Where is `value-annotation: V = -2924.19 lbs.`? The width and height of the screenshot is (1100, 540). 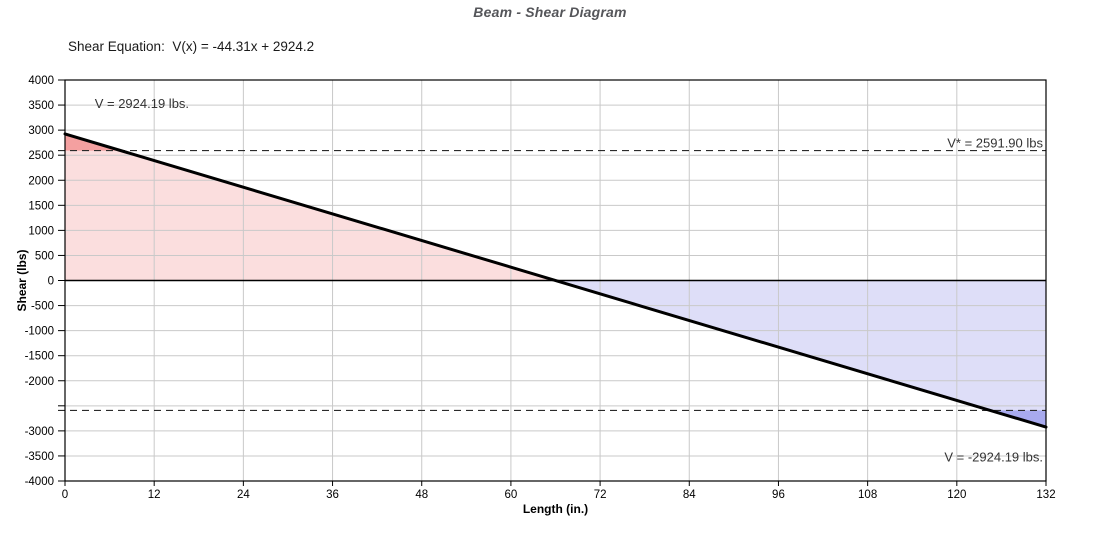 value-annotation: V = -2924.19 lbs. is located at coordinates (993, 456).